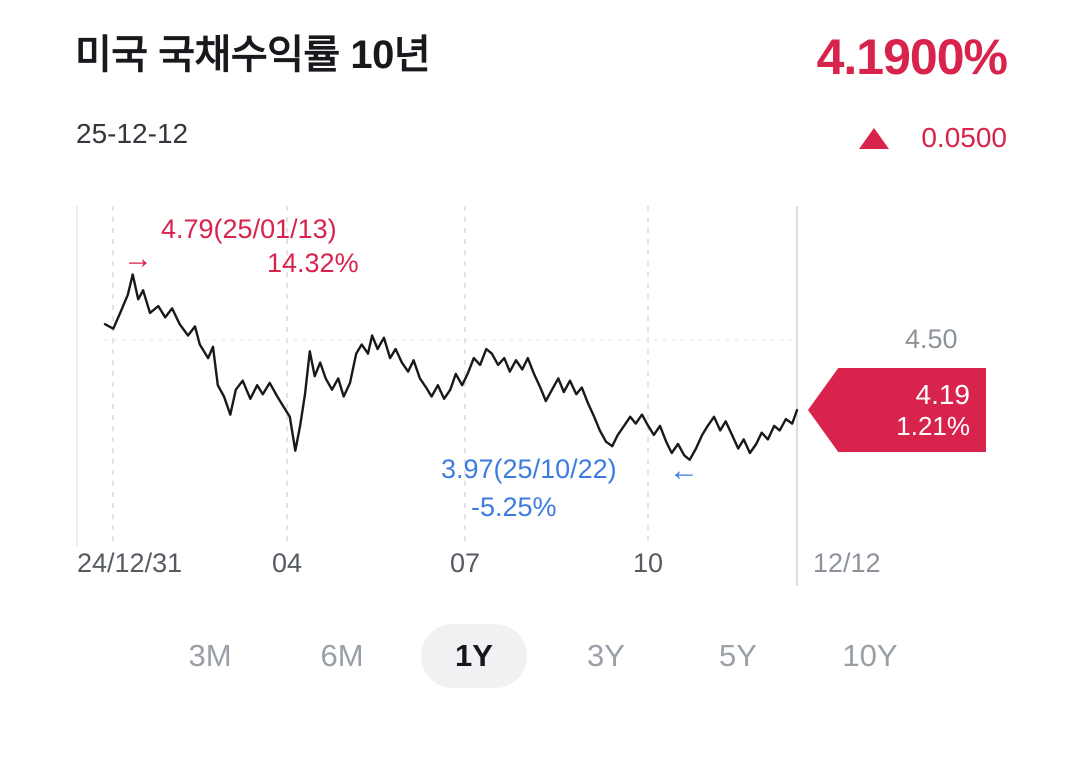 This screenshot has height=764, width=1079. What do you see at coordinates (606, 656) in the screenshot?
I see `period-button-3y: 3Y` at bounding box center [606, 656].